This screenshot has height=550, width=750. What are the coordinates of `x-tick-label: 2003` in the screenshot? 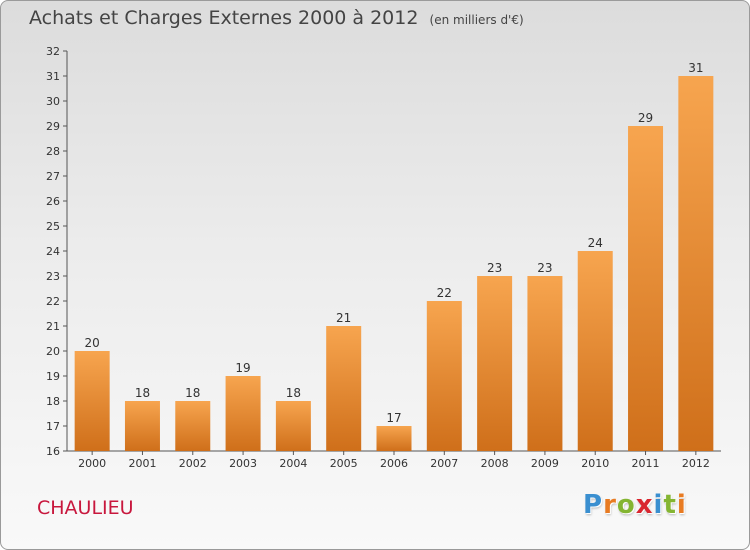 It's located at (243, 463).